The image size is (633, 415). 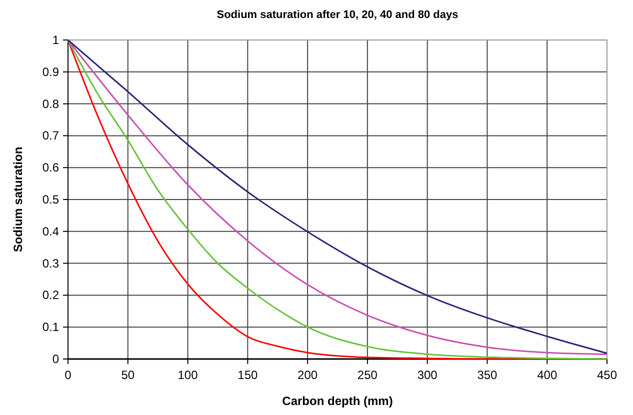 What do you see at coordinates (248, 375) in the screenshot?
I see `x-tick-label: 150` at bounding box center [248, 375].